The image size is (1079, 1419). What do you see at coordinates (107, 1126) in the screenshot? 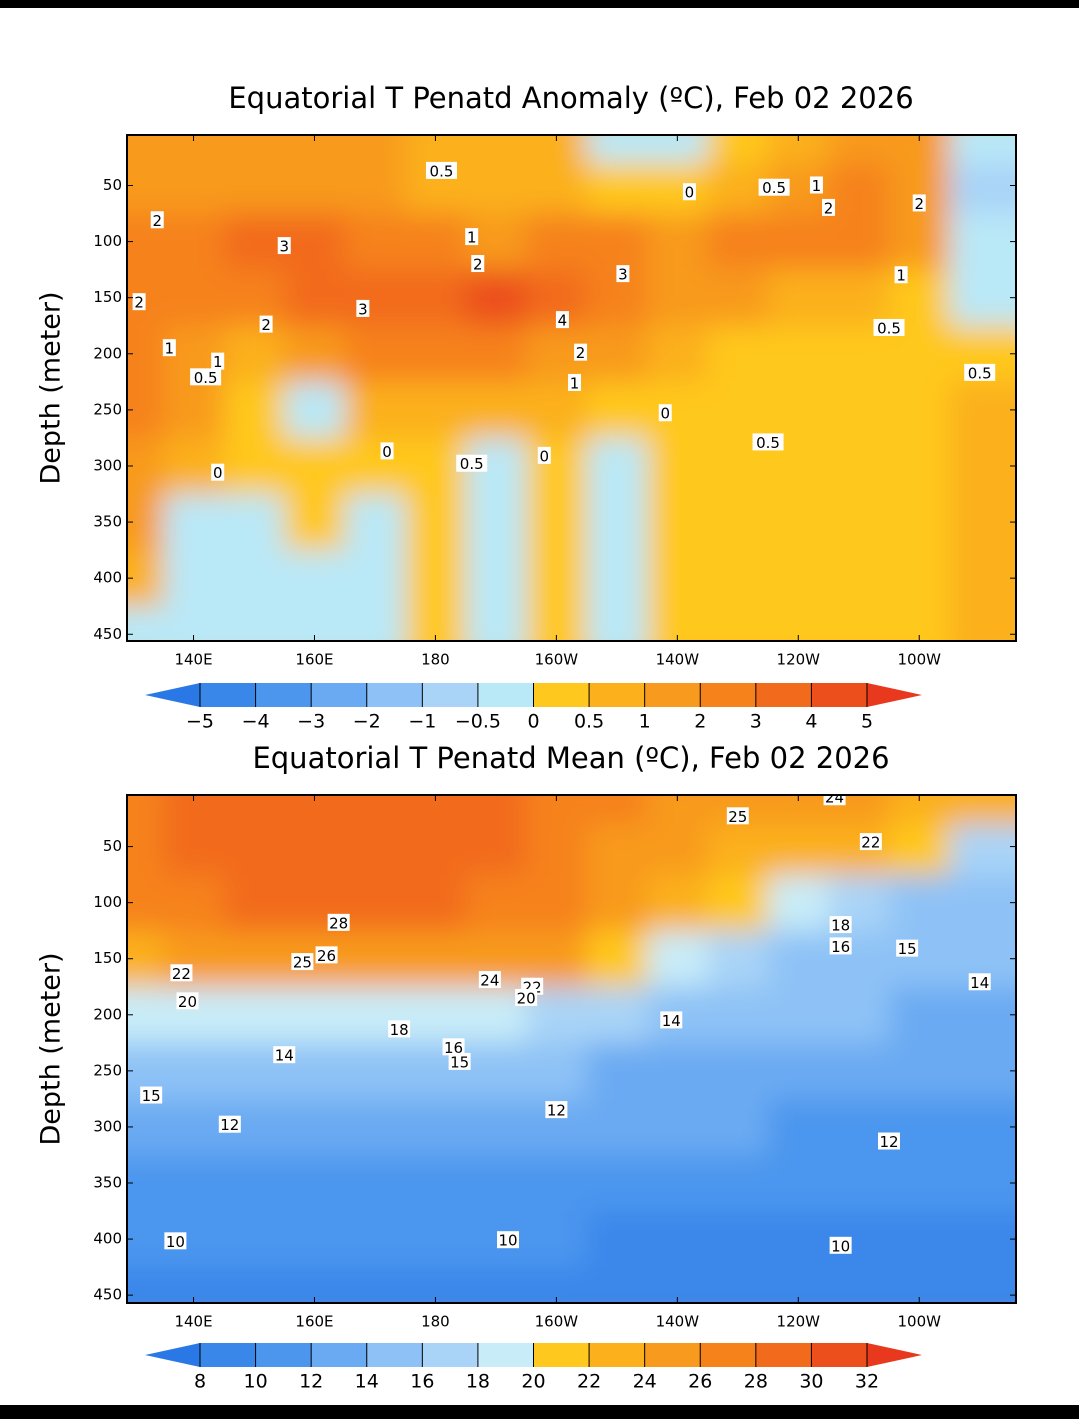
I see `y-tick-label: 300` at bounding box center [107, 1126].